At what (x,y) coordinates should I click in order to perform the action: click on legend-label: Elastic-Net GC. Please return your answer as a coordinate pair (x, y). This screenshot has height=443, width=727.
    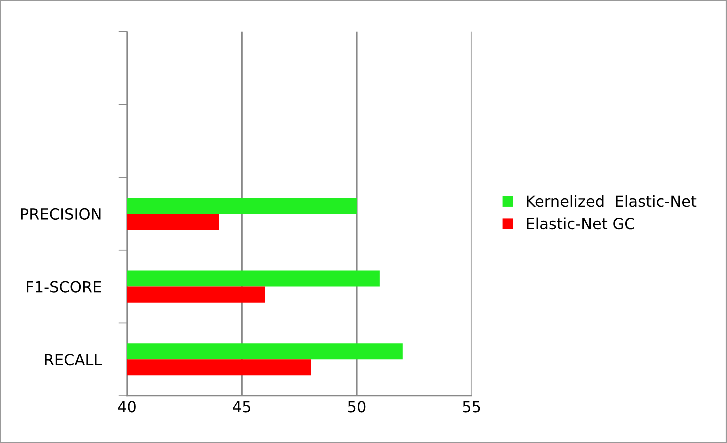
    Looking at the image, I should click on (580, 224).